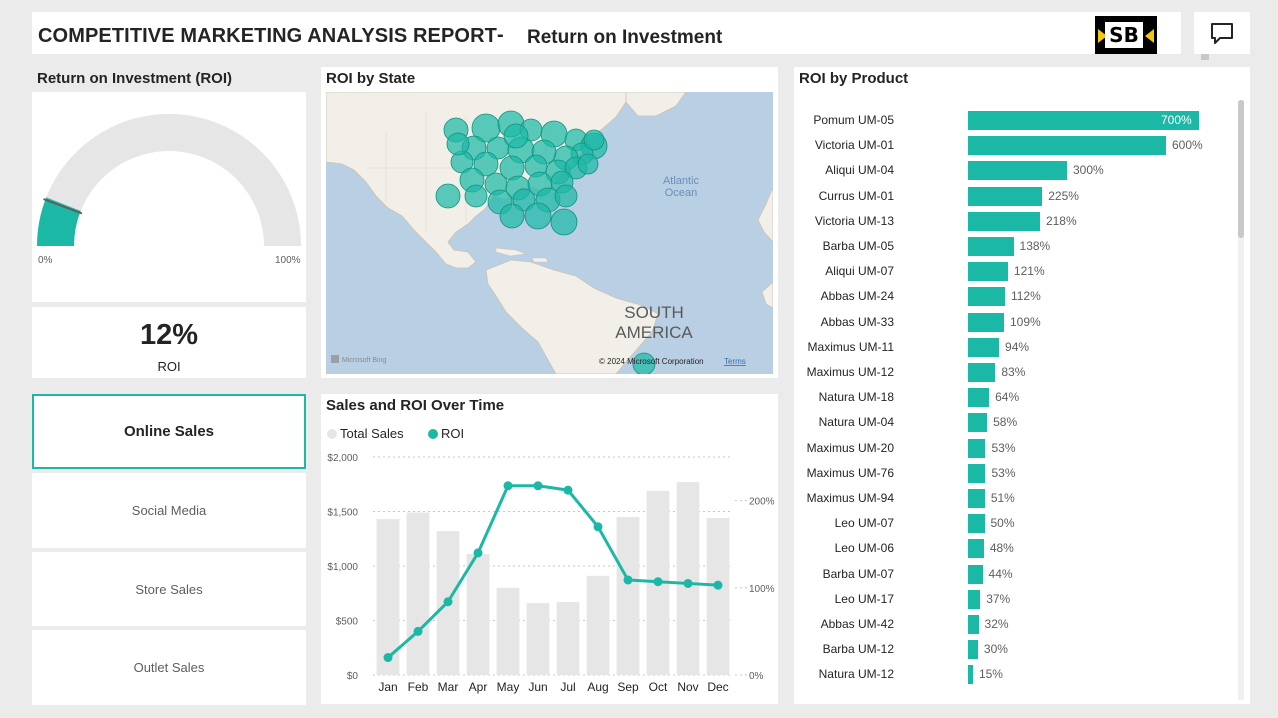 The height and width of the screenshot is (718, 1278). What do you see at coordinates (1014, 524) in the screenshot?
I see `product-row: Leo UM-07 50%` at bounding box center [1014, 524].